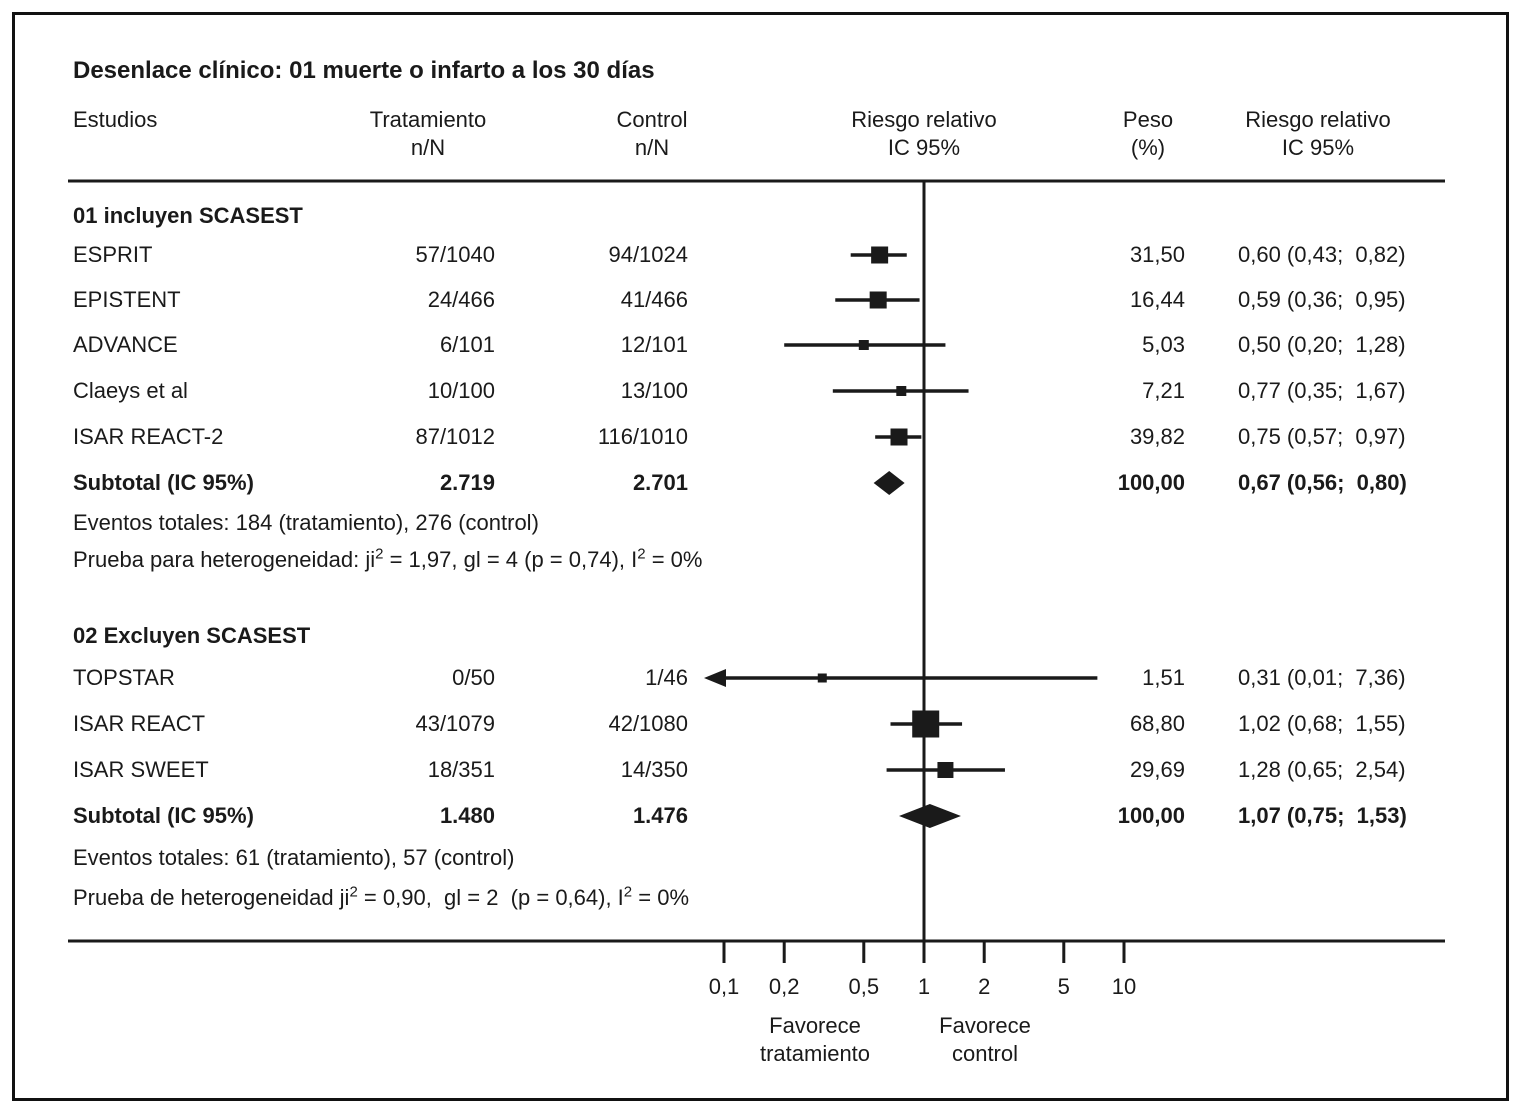 This screenshot has width=1521, height=1110. I want to click on treatment-count: 24/466, so click(461, 299).